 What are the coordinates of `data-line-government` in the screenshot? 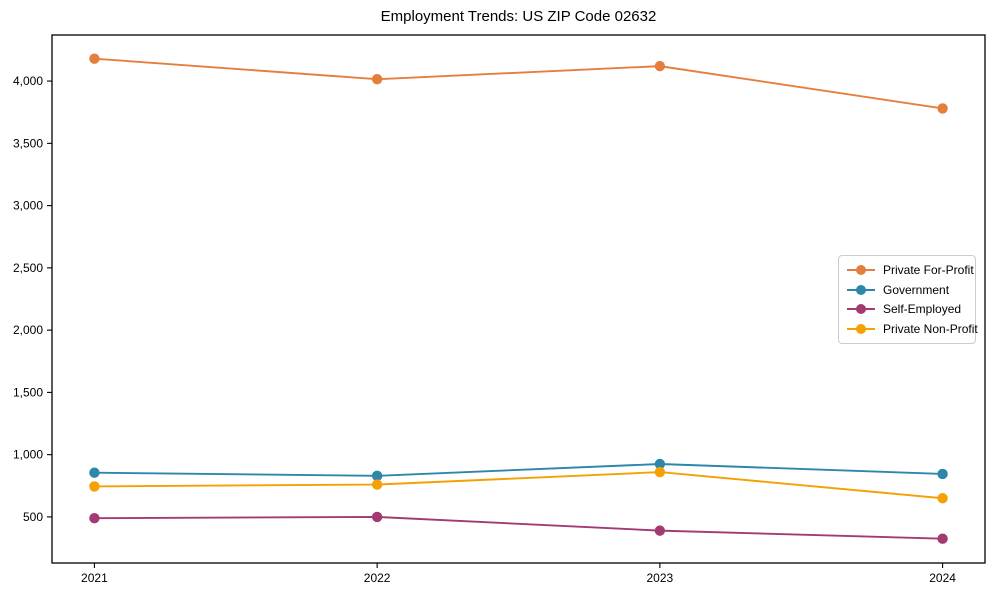 It's located at (518, 470).